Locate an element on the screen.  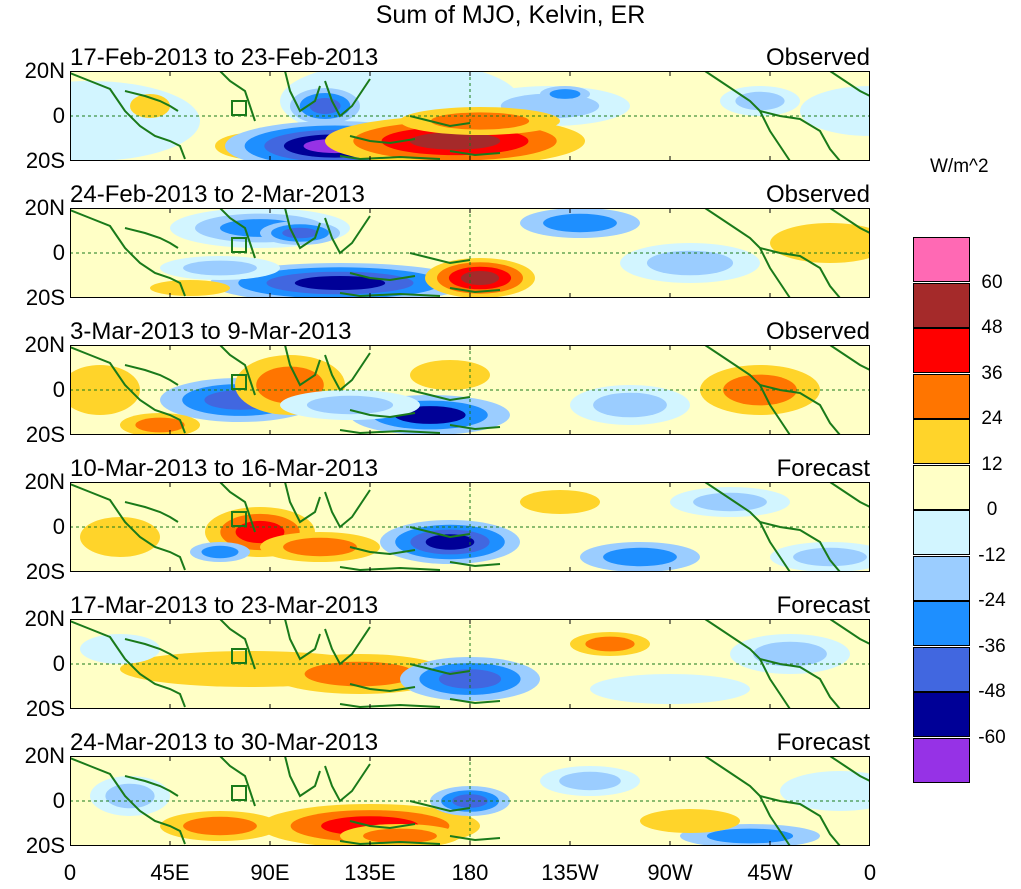
panel-date-range: 17-Mar-2013 to 23-Mar-2013 is located at coordinates (224, 605).